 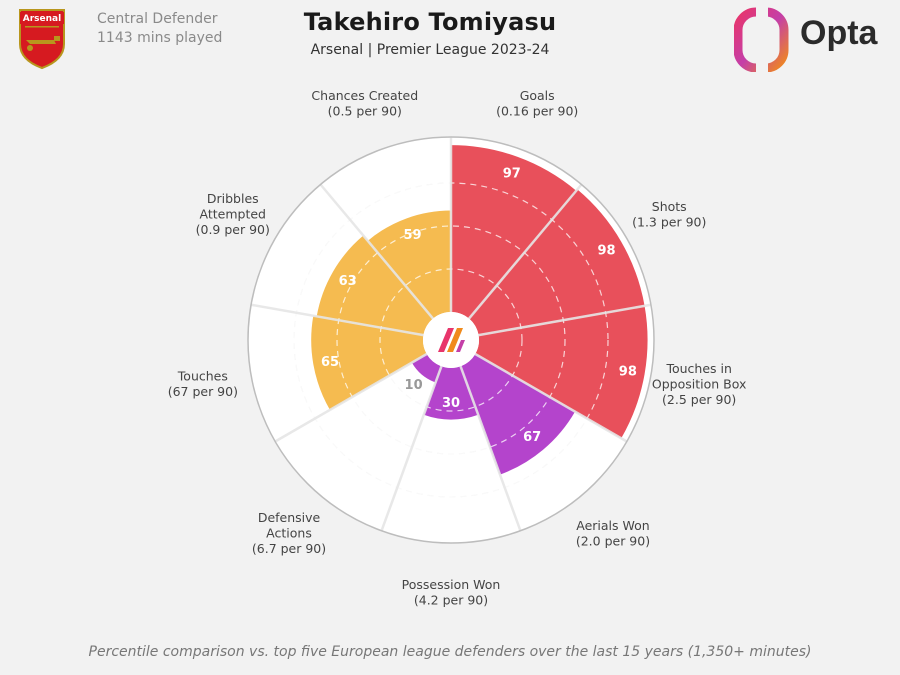 I want to click on bar-goals, so click(x=514, y=232).